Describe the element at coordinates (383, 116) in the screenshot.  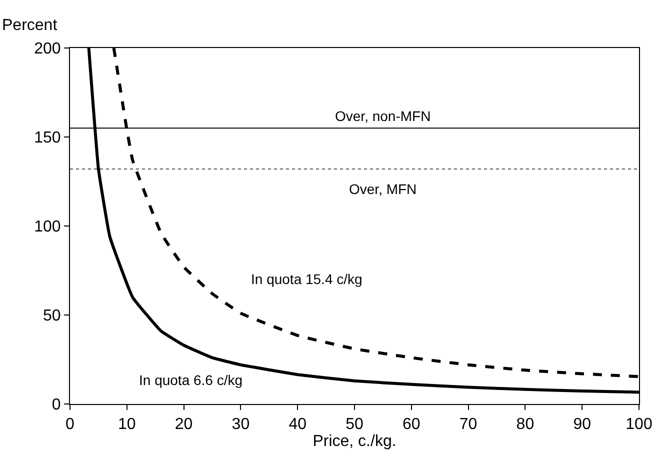
I see `ref-line-label: Over, non-MFN` at that location.